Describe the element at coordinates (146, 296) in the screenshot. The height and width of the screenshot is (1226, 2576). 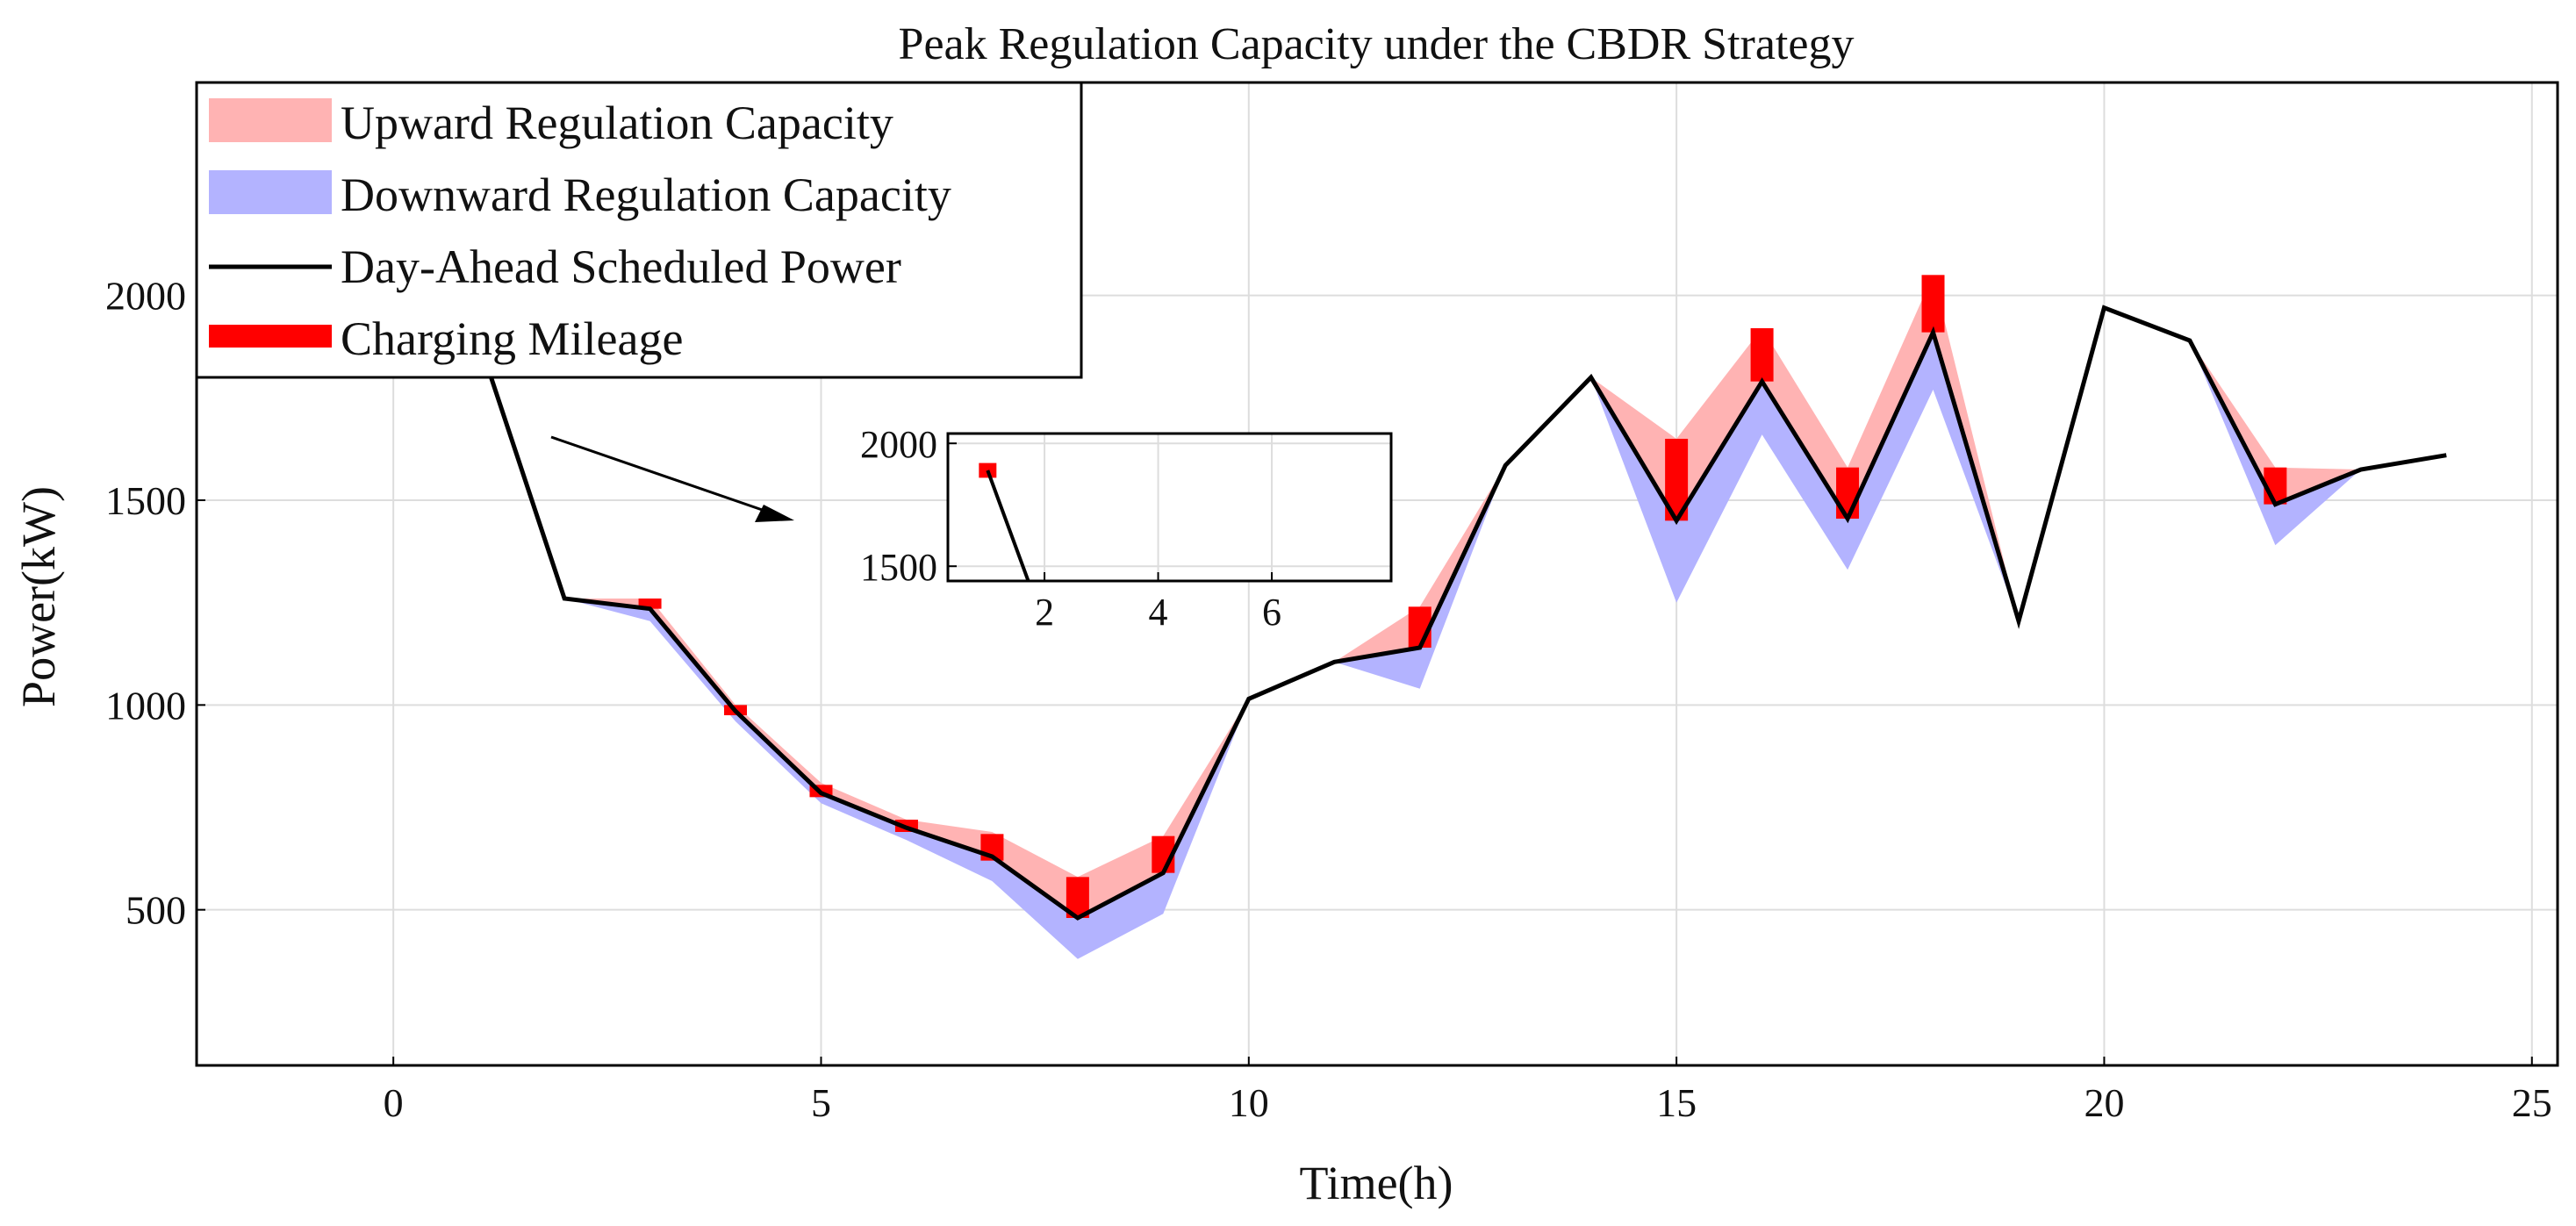
I see `main-y-tick-label-2000: 2000` at that location.